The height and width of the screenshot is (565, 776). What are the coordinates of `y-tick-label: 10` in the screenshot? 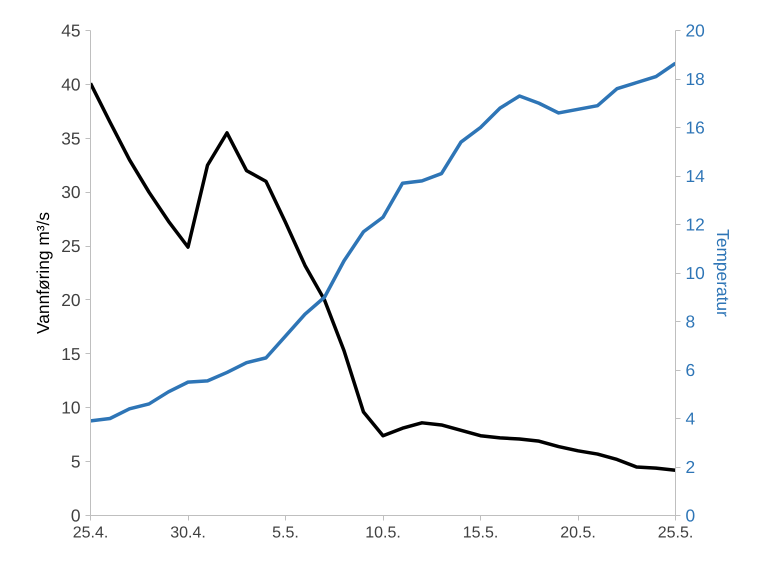 It's located at (71, 408).